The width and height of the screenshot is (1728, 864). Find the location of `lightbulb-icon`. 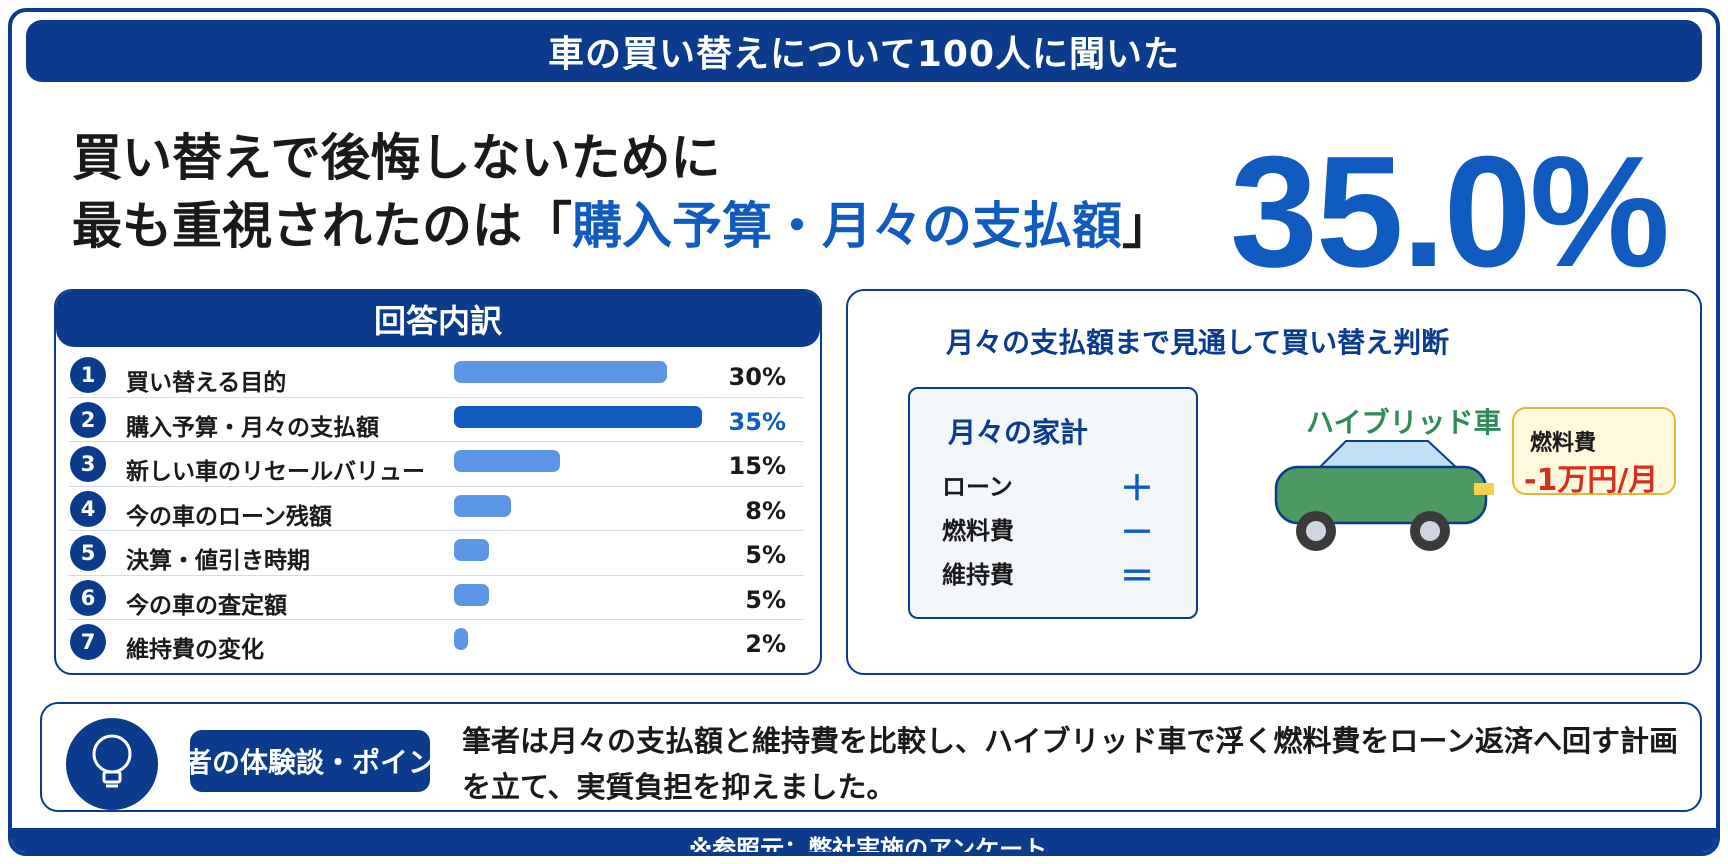

lightbulb-icon is located at coordinates (112, 764).